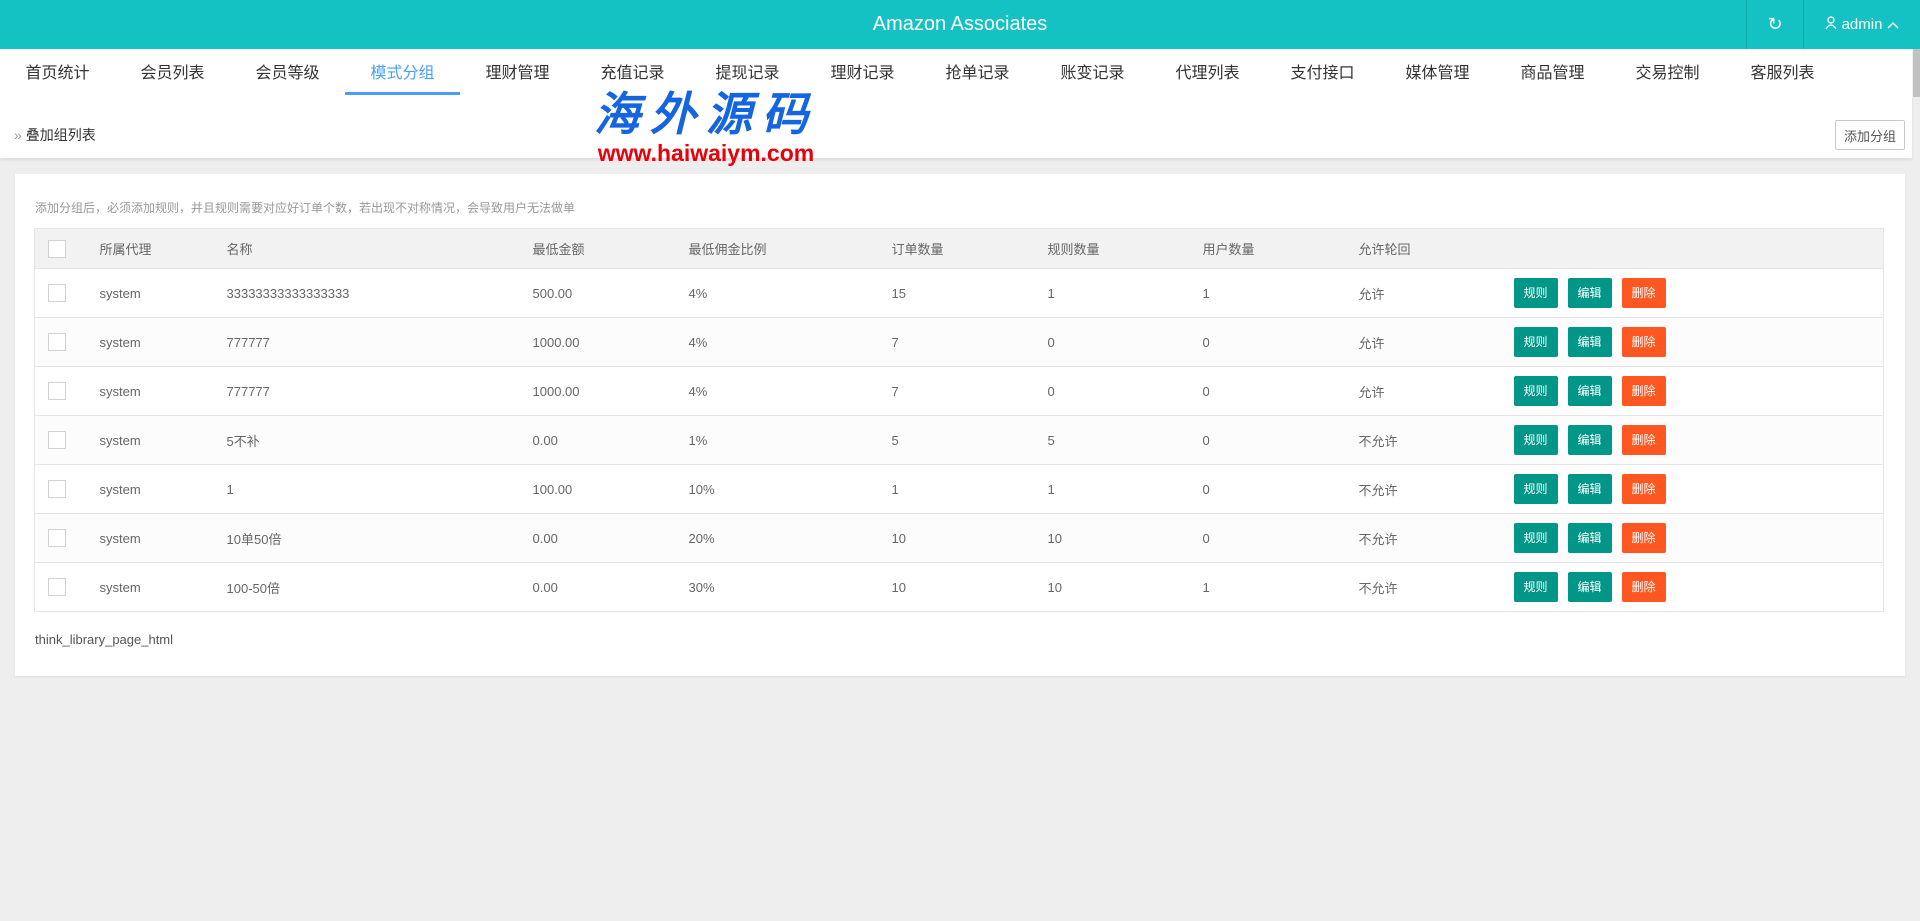 Image resolution: width=1920 pixels, height=921 pixels. Describe the element at coordinates (379, 587) in the screenshot. I see `table-cell: 100-50倍` at that location.